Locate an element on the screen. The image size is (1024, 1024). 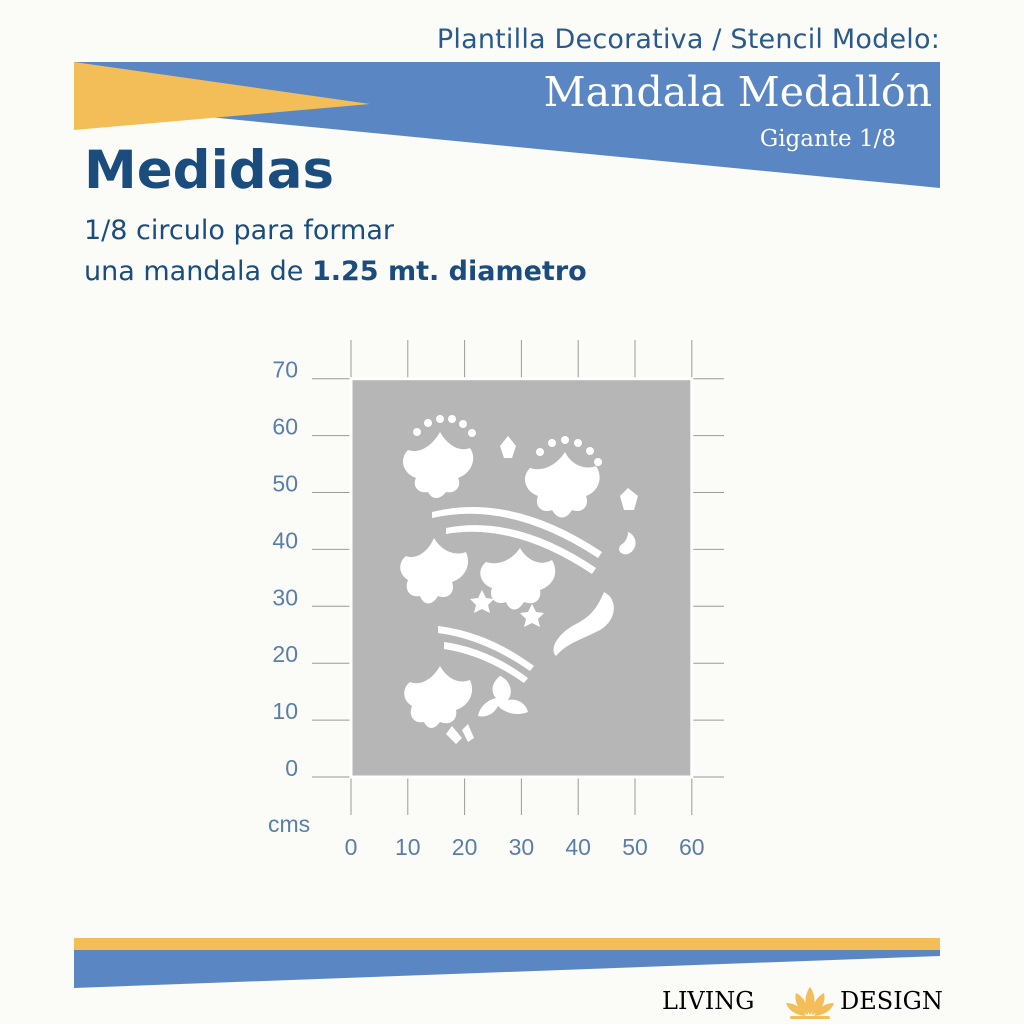
fleur-motif-top-left is located at coordinates (438, 465).